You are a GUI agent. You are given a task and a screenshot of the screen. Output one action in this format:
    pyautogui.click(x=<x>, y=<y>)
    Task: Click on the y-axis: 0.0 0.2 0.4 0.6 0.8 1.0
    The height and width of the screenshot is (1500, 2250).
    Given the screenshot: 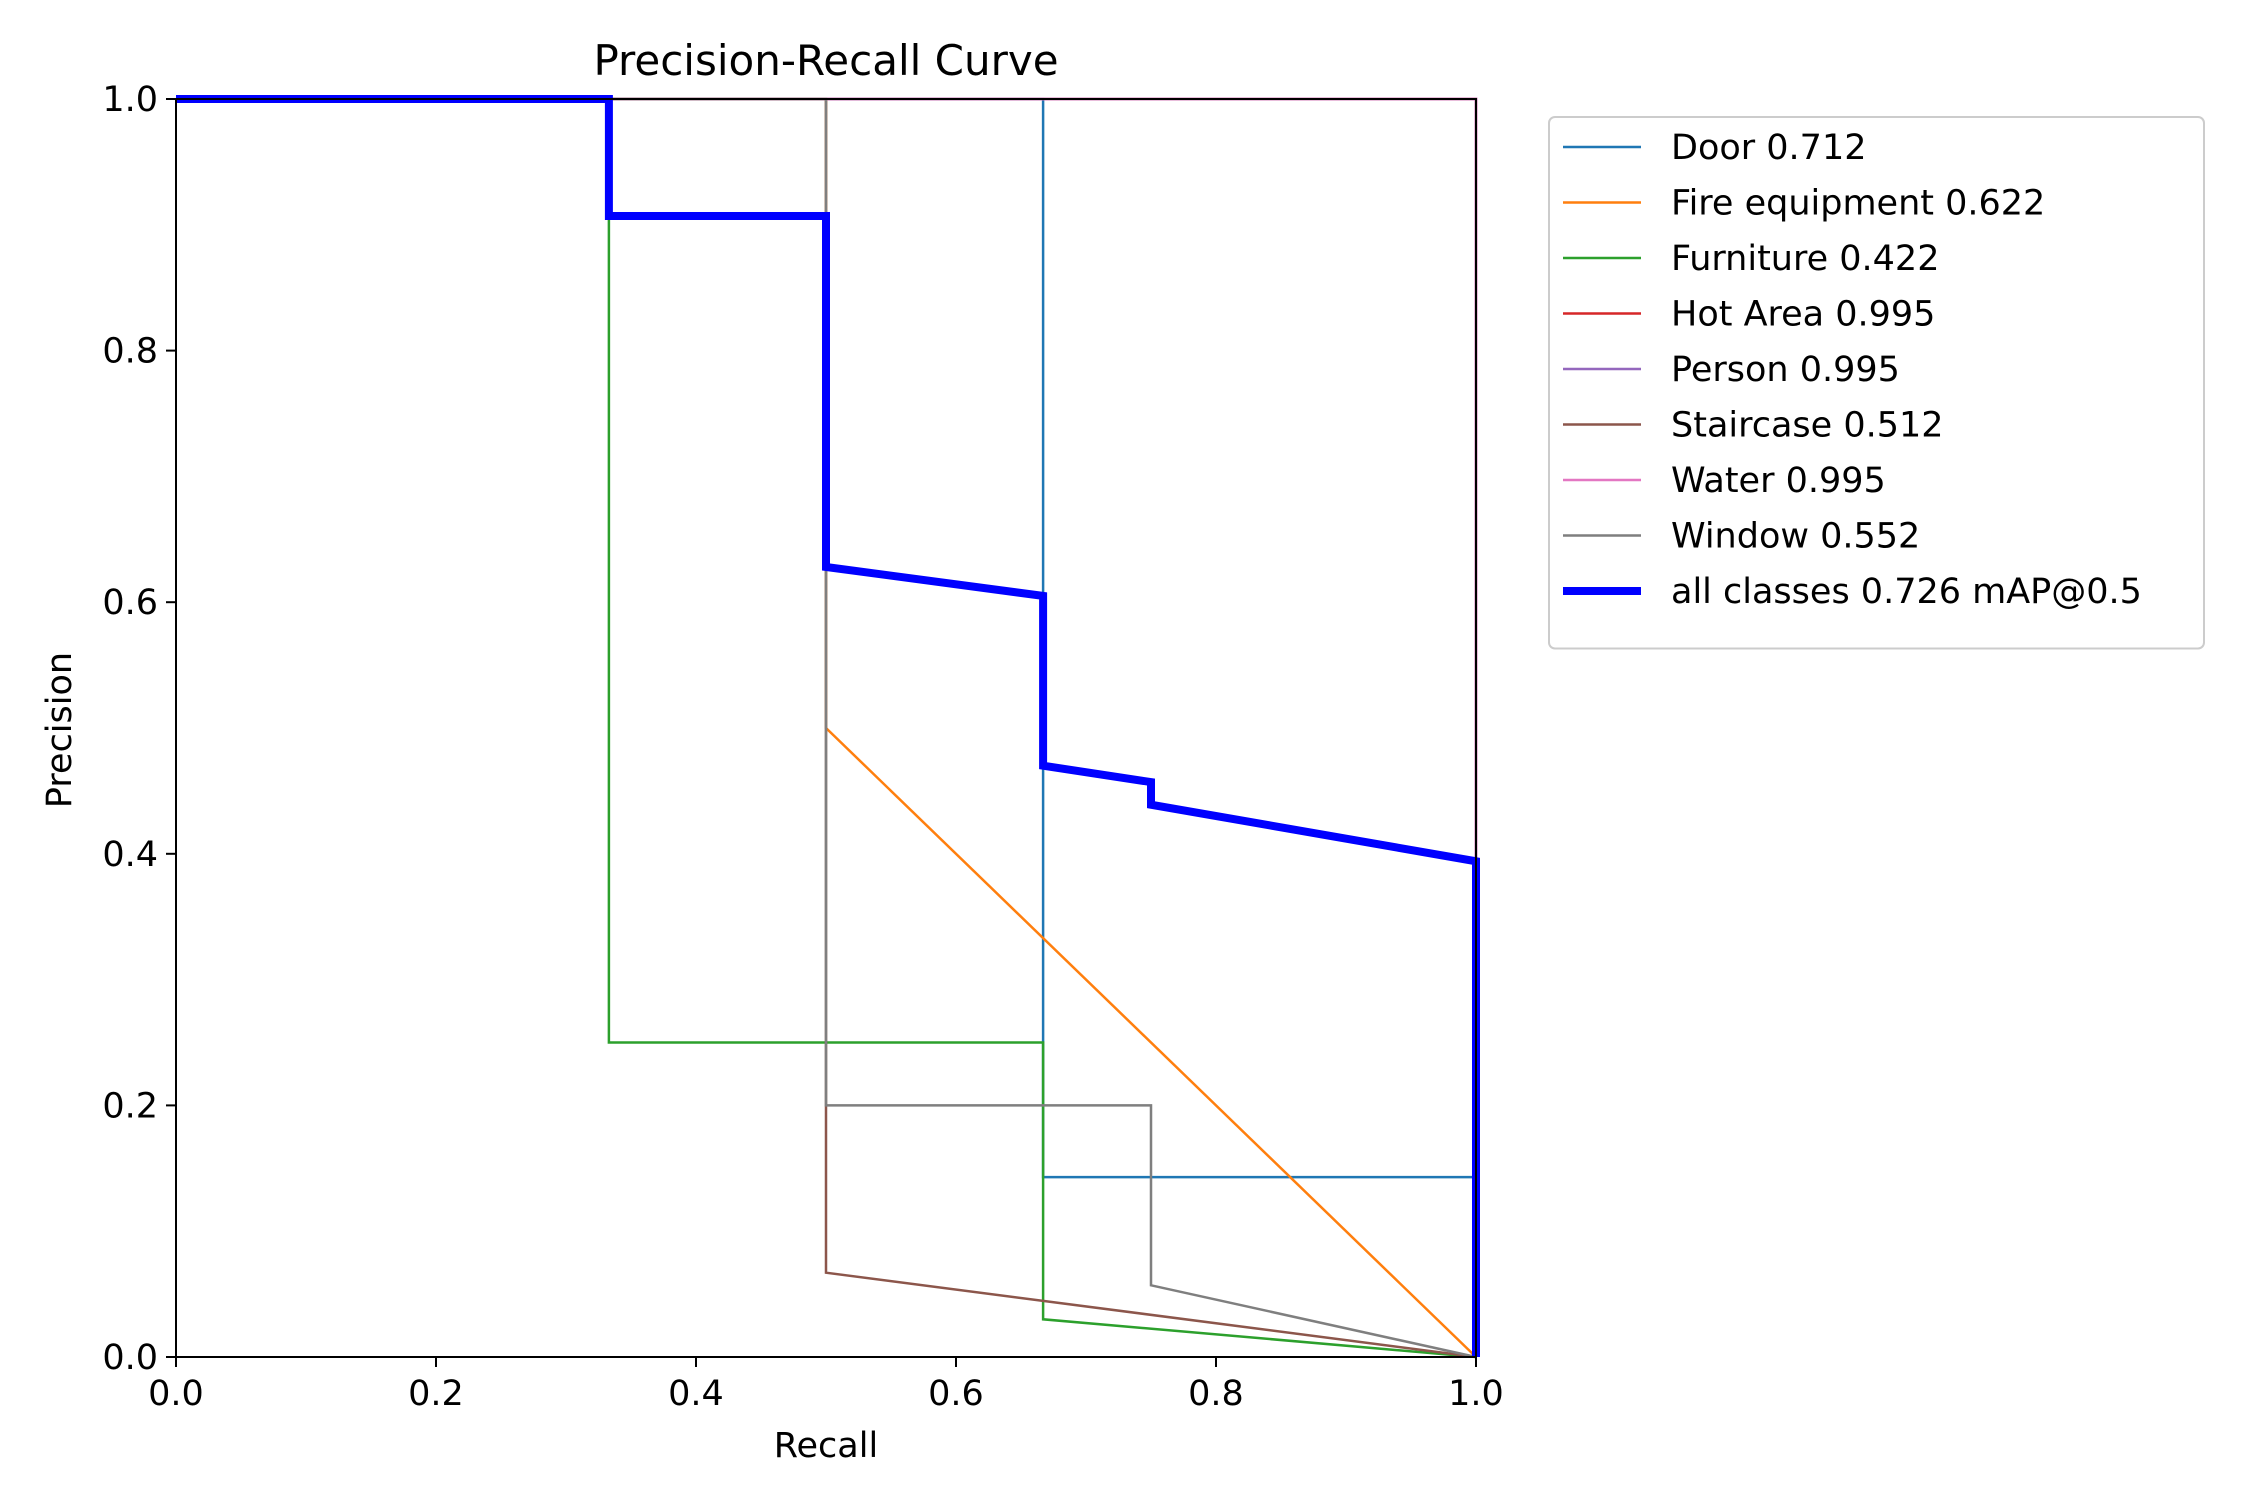 What is the action you would take?
    pyautogui.click(x=139, y=729)
    